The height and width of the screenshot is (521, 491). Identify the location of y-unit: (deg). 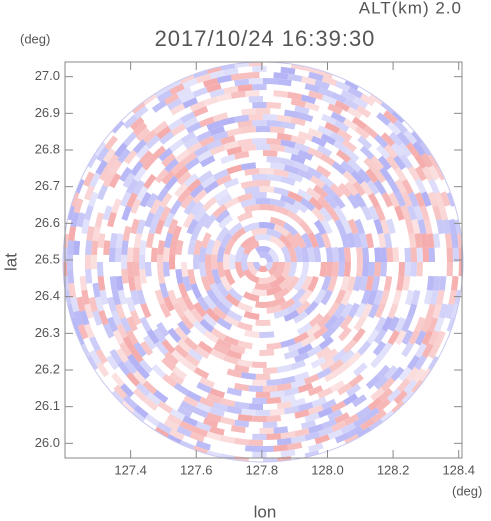
(35, 38).